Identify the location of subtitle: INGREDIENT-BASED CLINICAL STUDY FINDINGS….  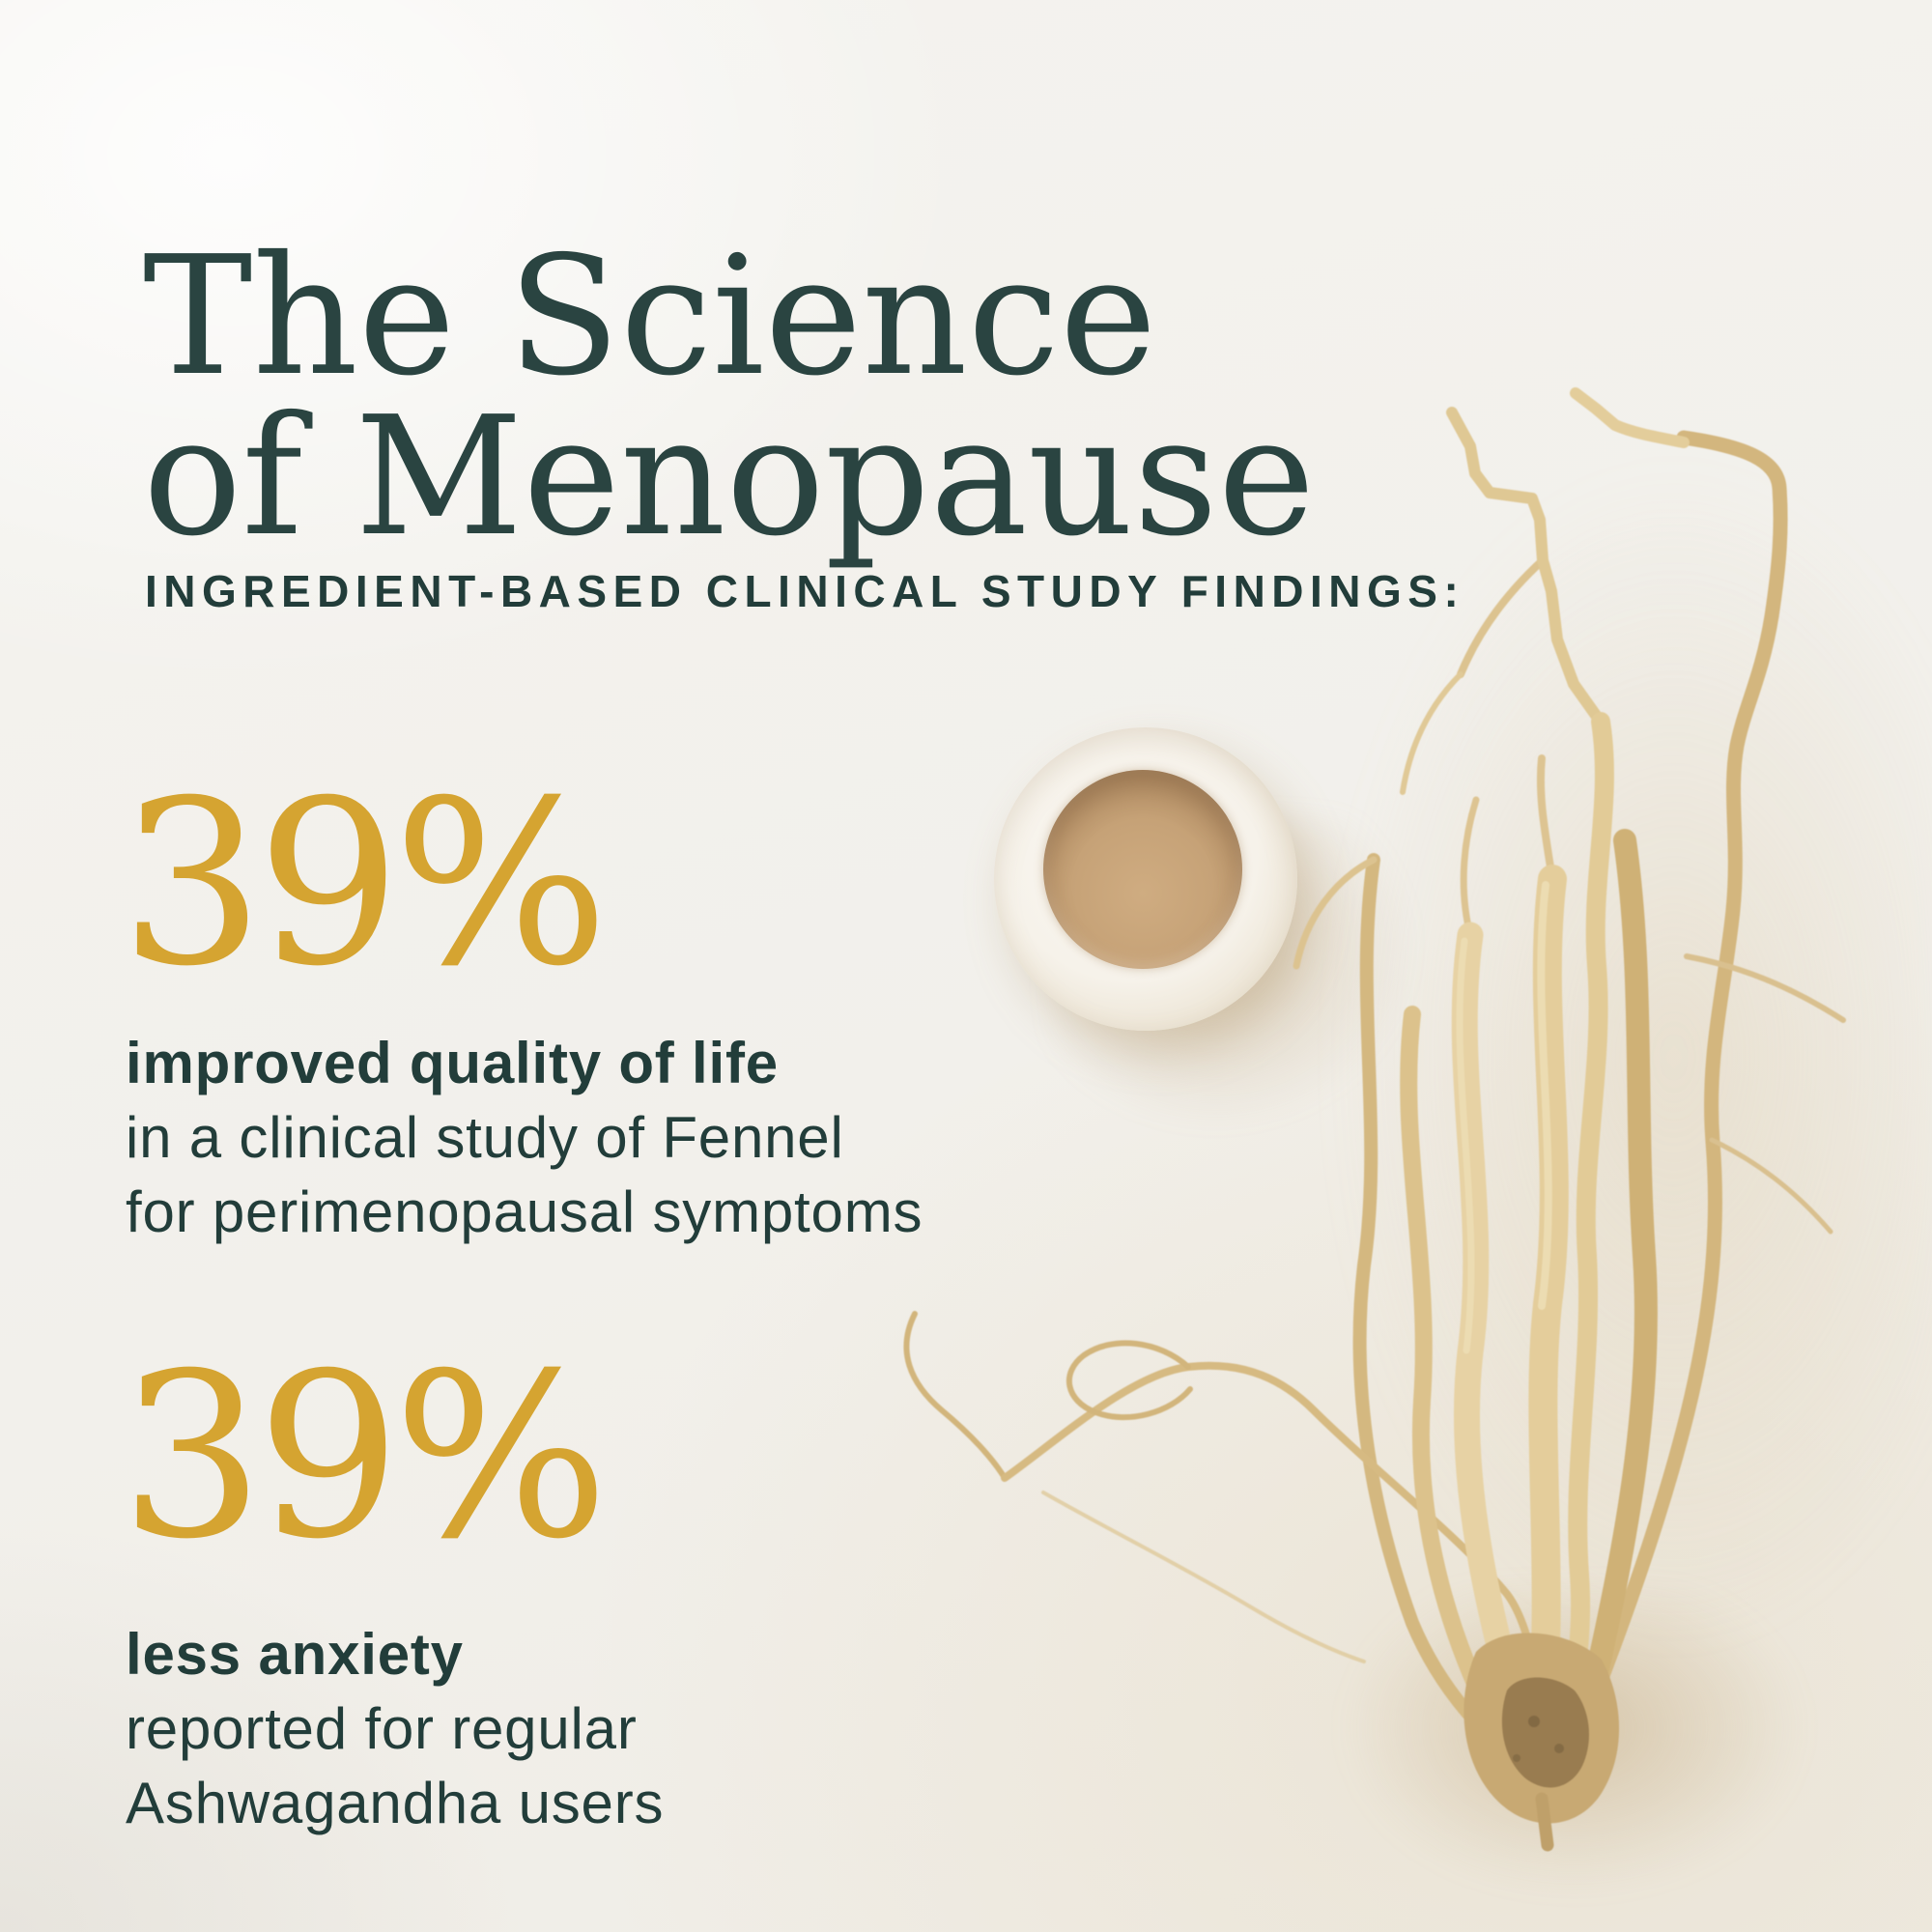
(805, 591).